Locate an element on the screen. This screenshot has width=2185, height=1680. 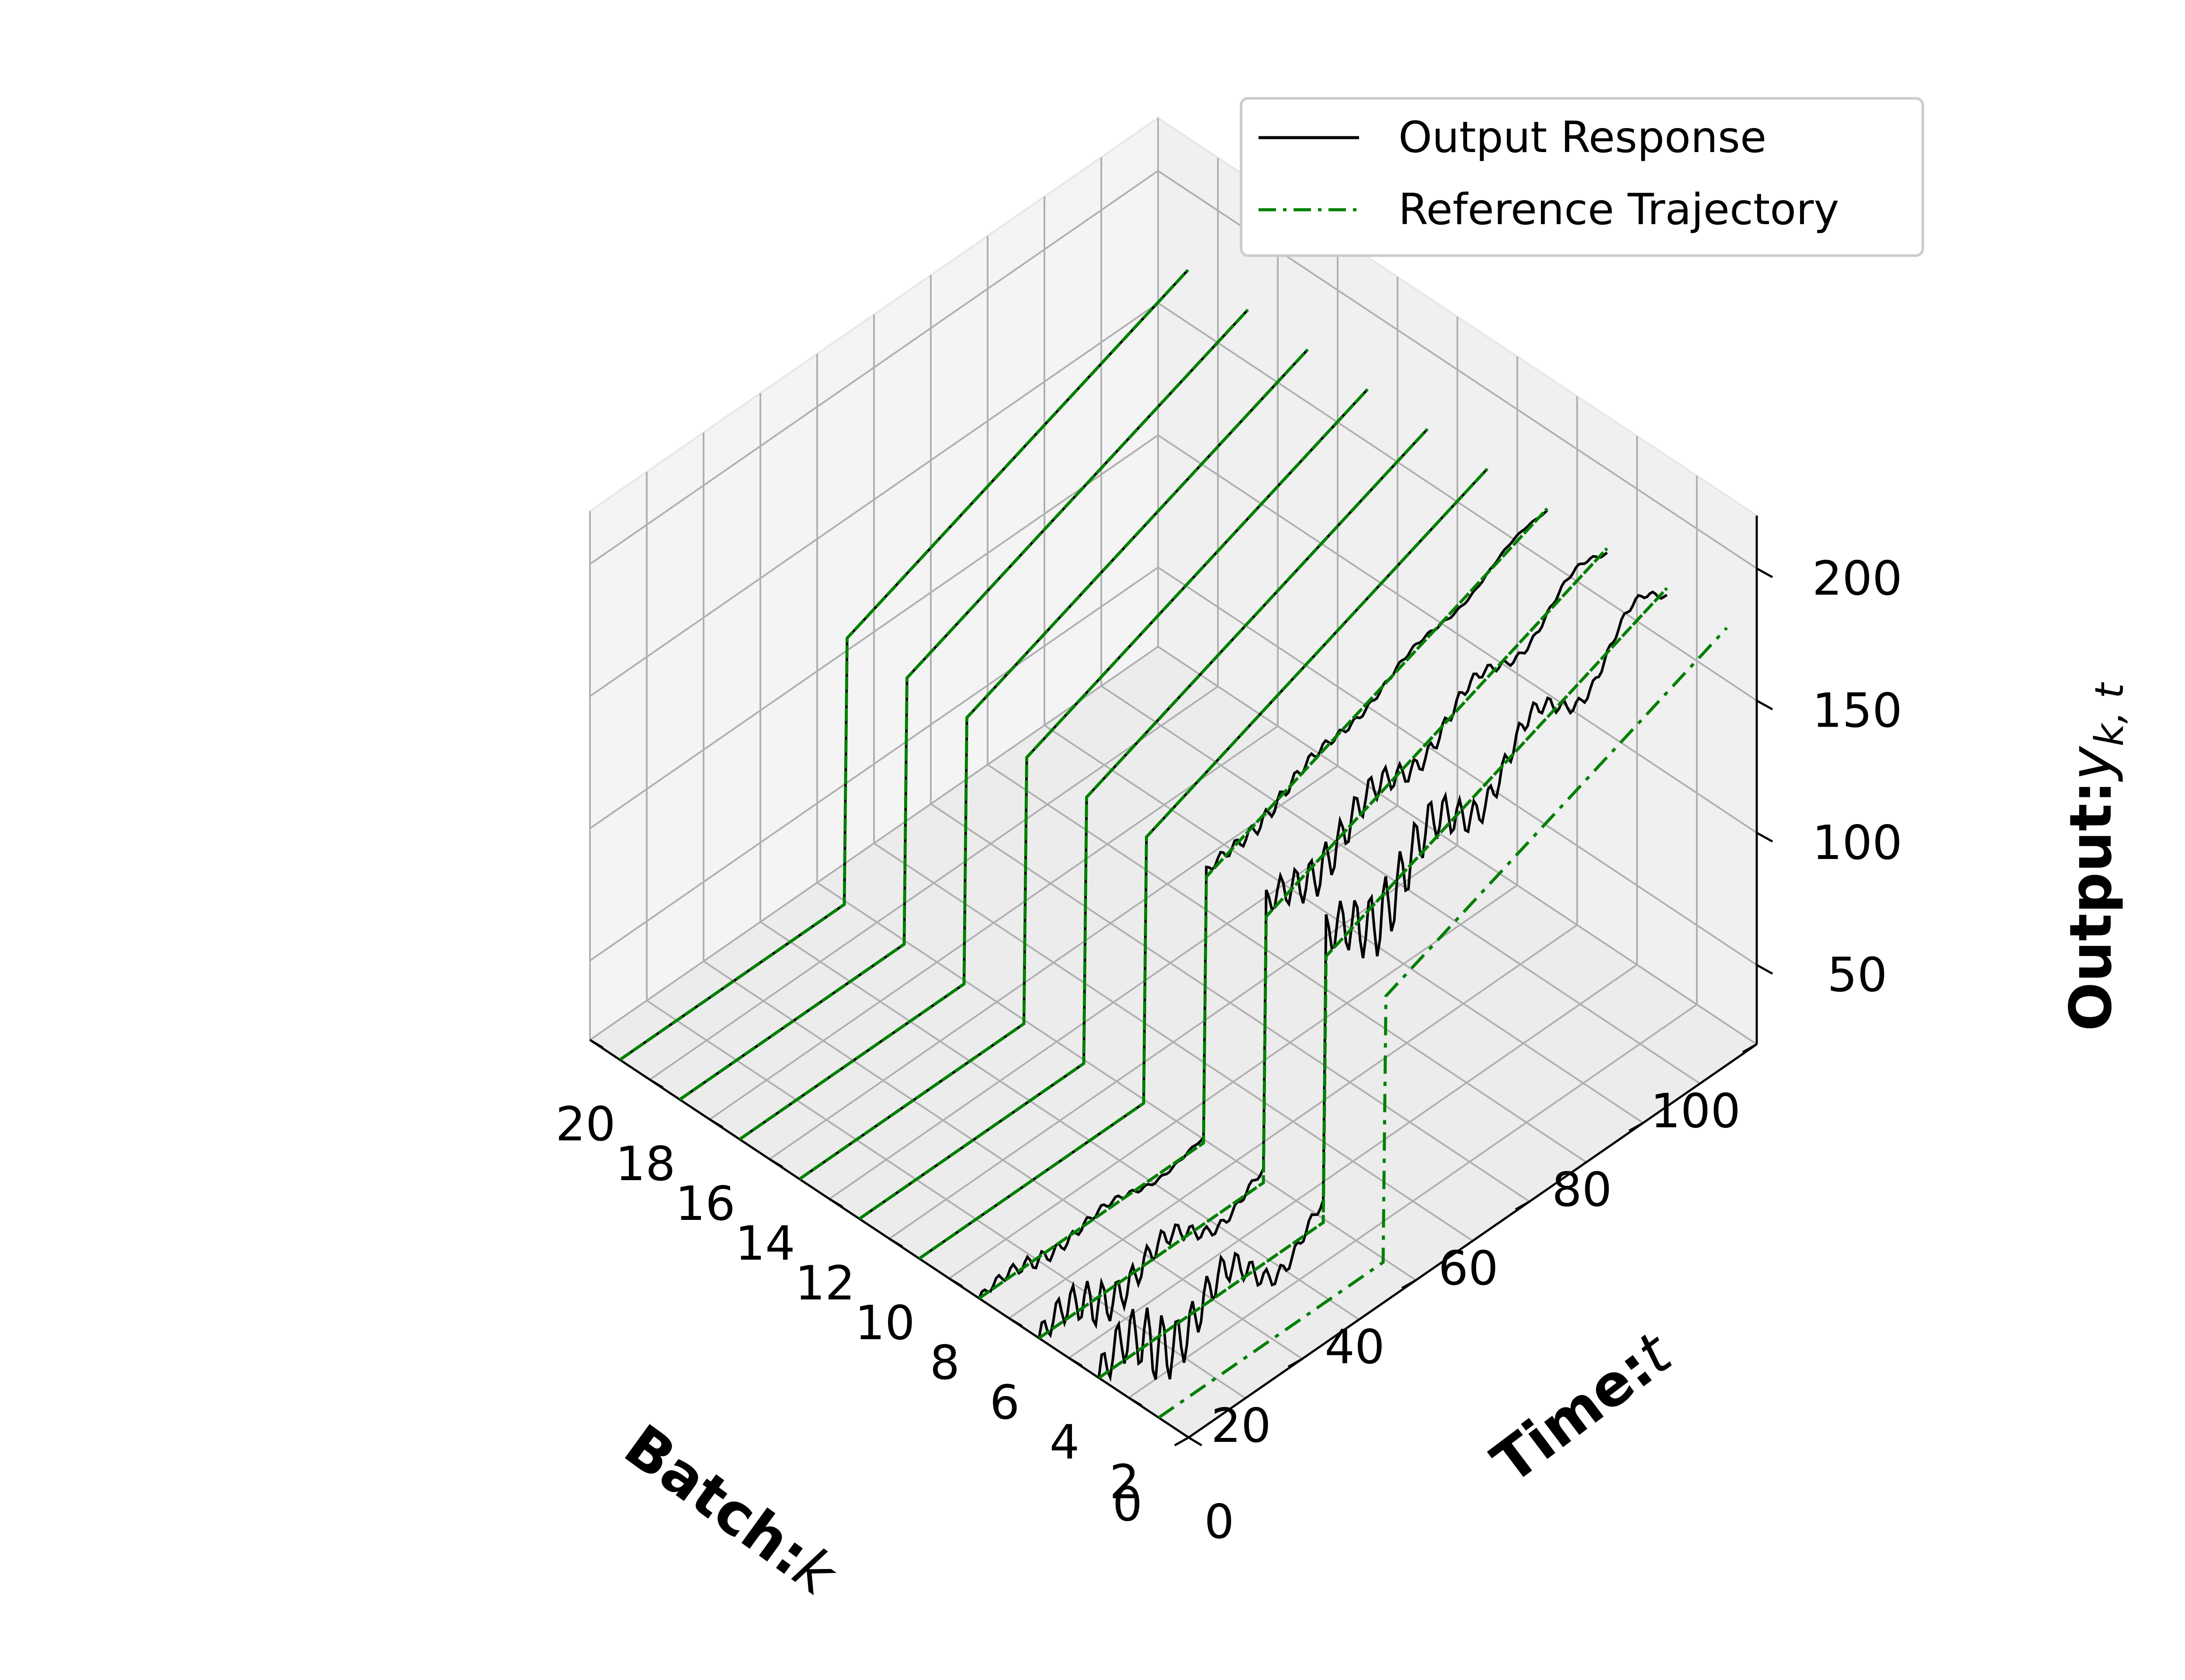
y-tick-label: 0 is located at coordinates (1128, 1505).